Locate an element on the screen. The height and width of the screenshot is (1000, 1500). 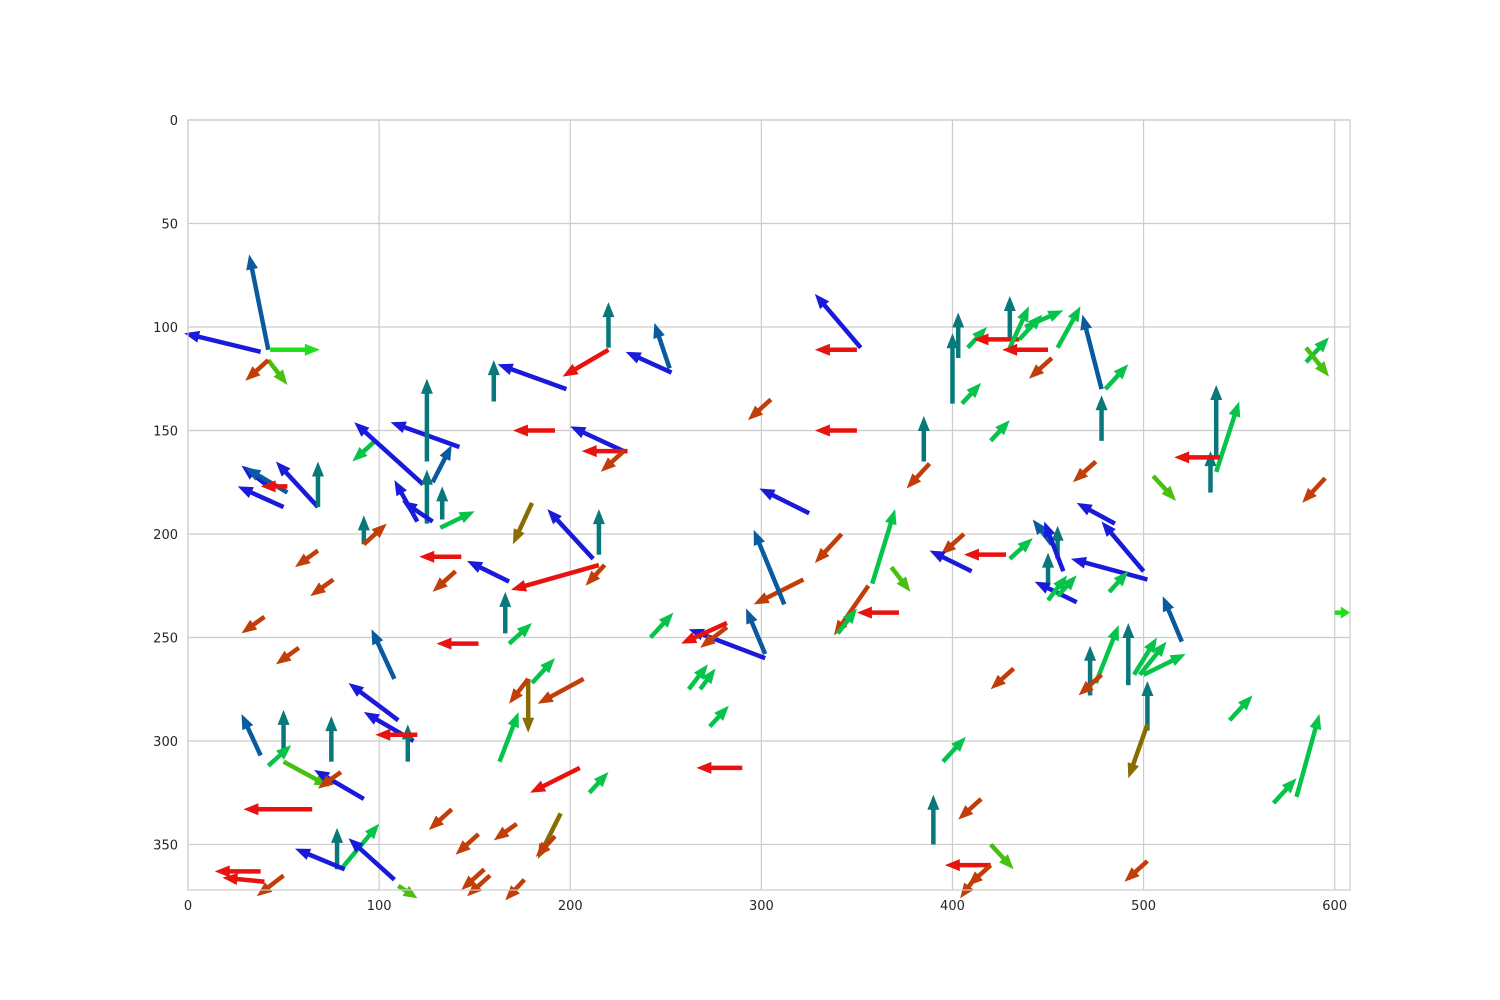
y-tick-label: 50 is located at coordinates (169, 224).